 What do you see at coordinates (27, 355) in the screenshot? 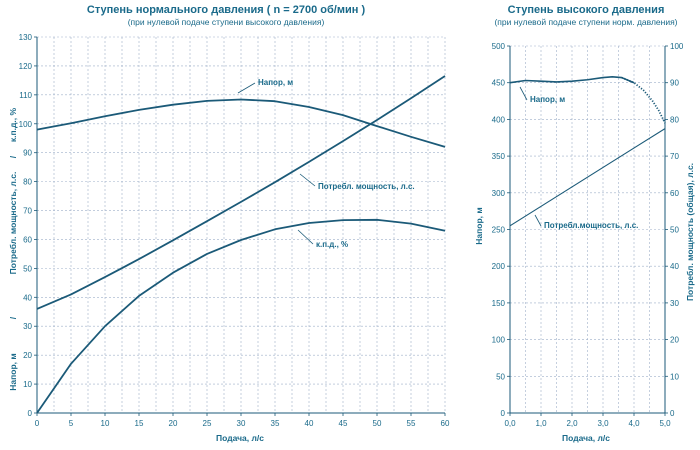
I see `left-y-tick-label: 20` at bounding box center [27, 355].